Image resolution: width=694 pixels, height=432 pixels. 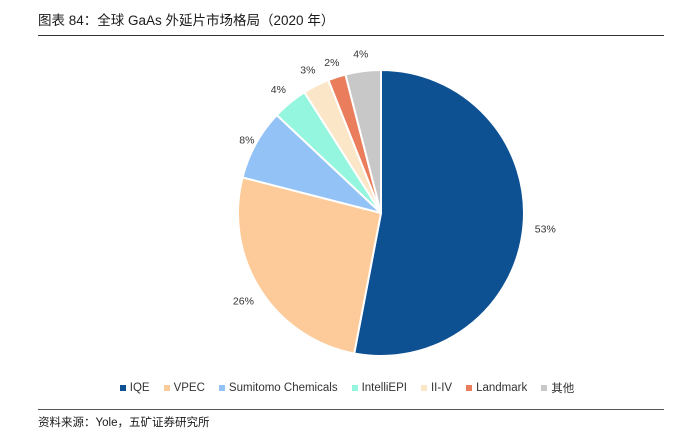 I want to click on legend-label: Landmark, so click(x=502, y=388).